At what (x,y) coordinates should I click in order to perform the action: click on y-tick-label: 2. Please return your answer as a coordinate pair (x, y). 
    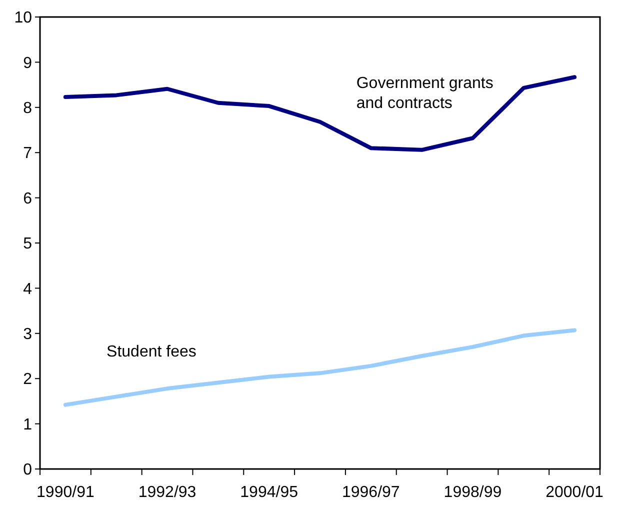
    Looking at the image, I should click on (27, 379).